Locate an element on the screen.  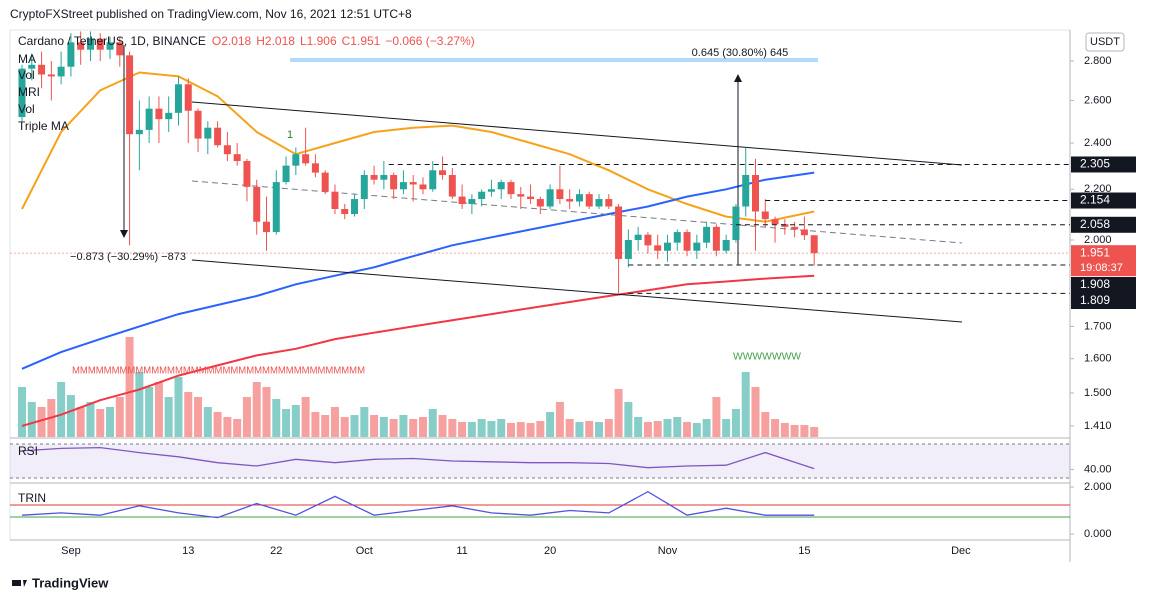
symbol: Cardano / TetherUS, 1D, BINANCE is located at coordinates (112, 41).